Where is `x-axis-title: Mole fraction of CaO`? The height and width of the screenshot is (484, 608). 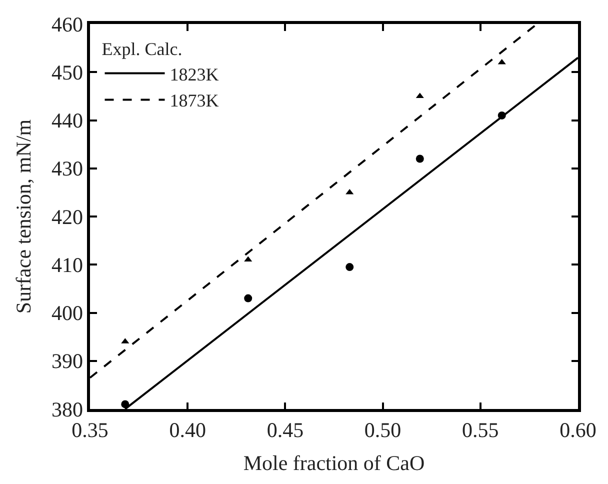 x-axis-title: Mole fraction of CaO is located at coordinates (334, 463).